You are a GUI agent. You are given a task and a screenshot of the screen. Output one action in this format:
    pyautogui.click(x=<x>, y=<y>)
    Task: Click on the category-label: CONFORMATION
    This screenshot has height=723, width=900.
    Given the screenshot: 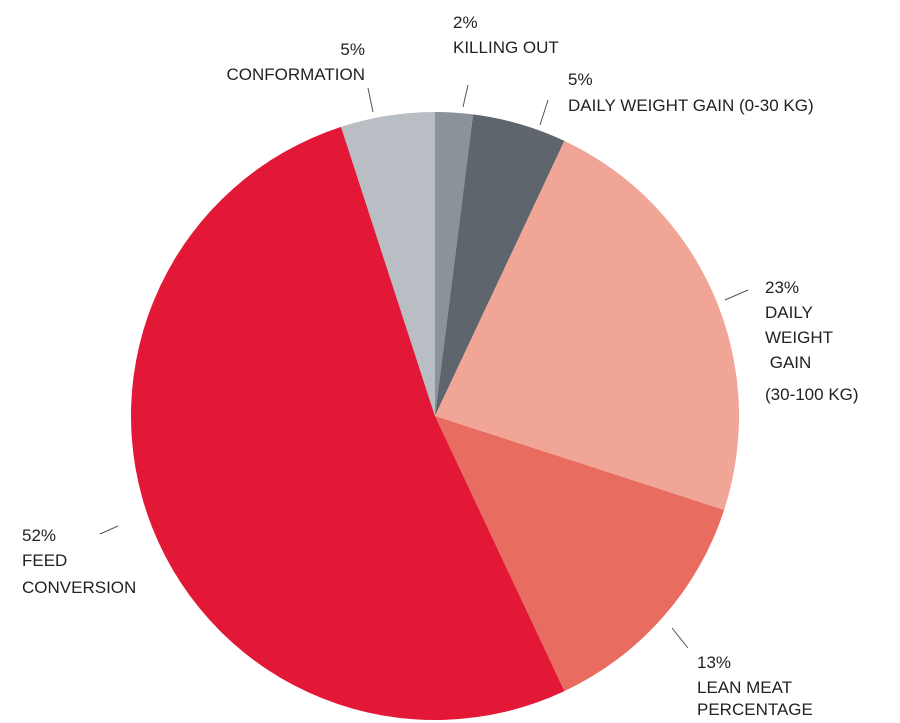 What is the action you would take?
    pyautogui.click(x=295, y=74)
    